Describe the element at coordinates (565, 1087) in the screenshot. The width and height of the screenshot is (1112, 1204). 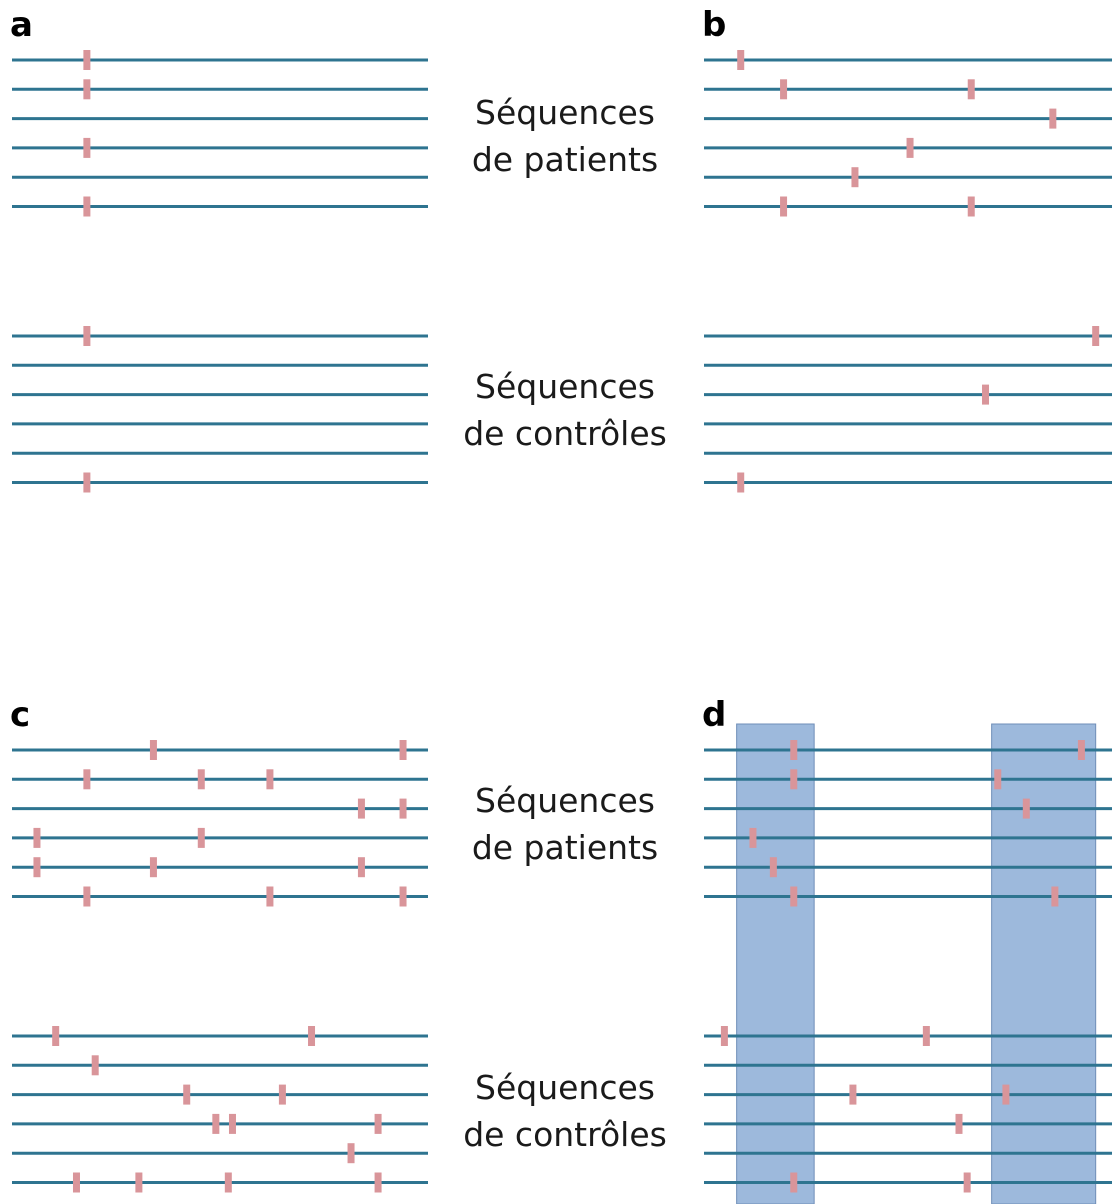
I see `bottom-controls-label-line1: Séquences` at that location.